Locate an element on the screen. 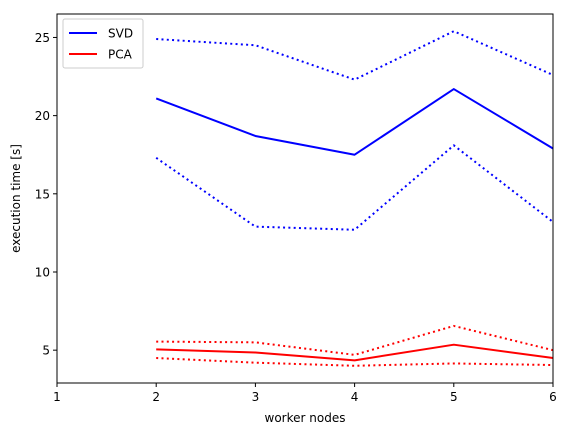 Image resolution: width=566 pixels, height=436 pixels. y-tick-label: 15 is located at coordinates (42, 194).